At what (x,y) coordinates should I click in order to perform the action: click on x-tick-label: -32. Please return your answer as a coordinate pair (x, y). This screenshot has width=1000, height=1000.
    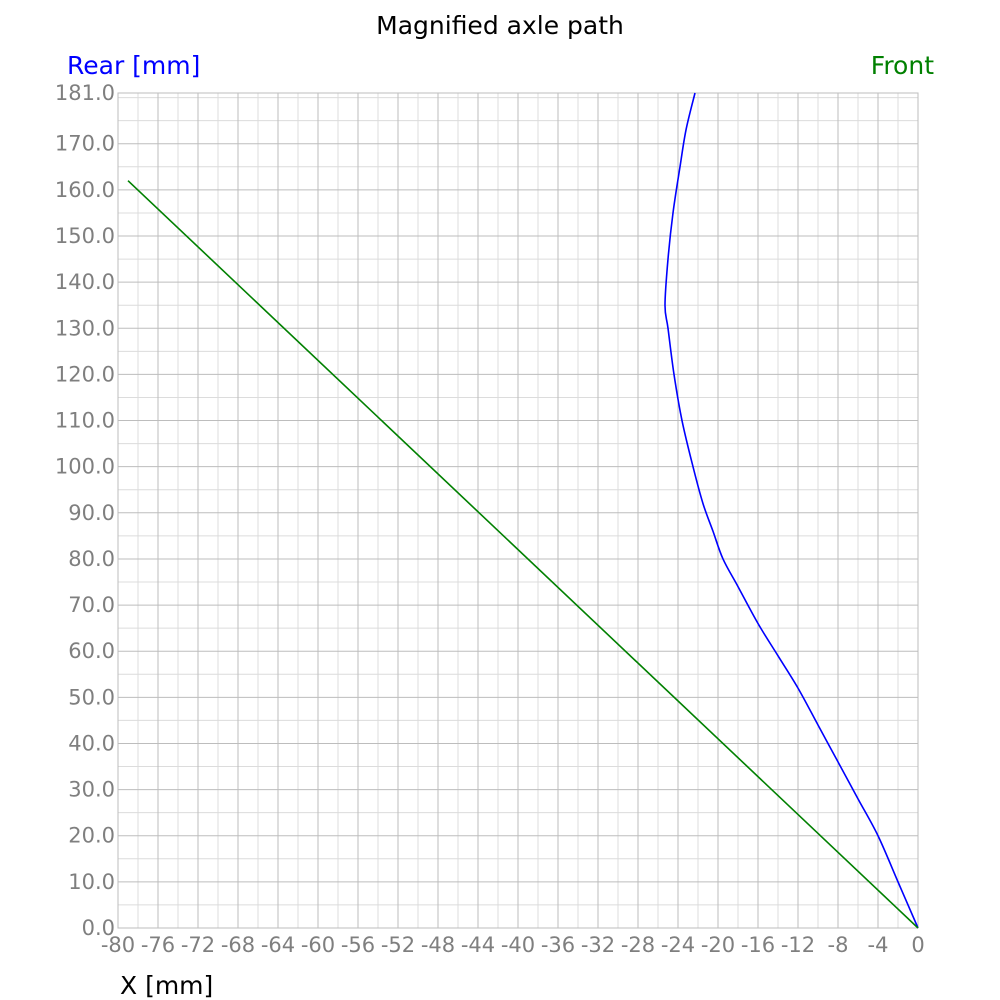
    Looking at the image, I should click on (598, 945).